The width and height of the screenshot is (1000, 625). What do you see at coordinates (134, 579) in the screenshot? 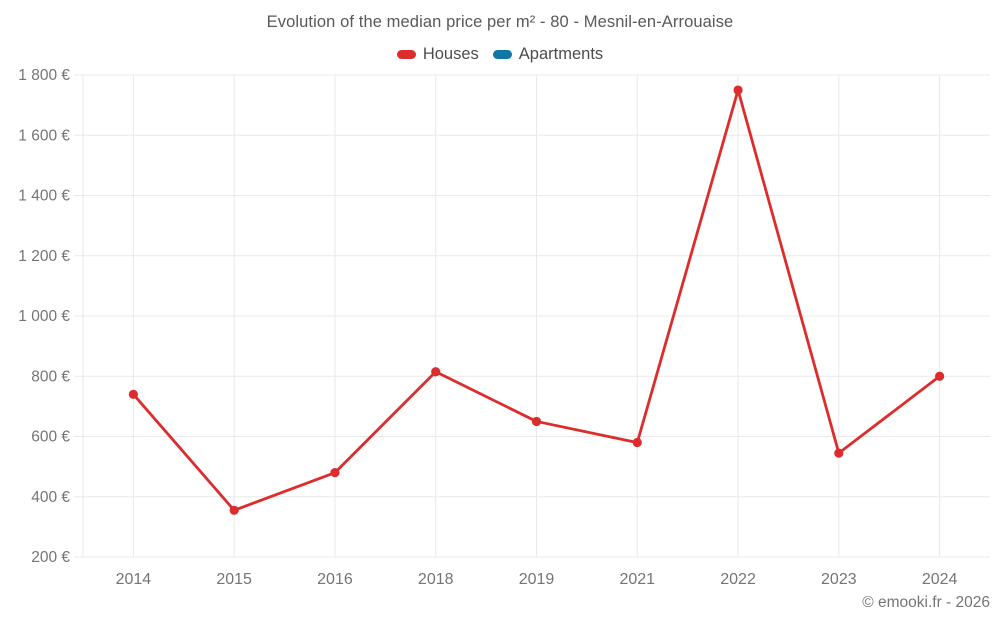
I see `x-axis-label: 2014` at bounding box center [134, 579].